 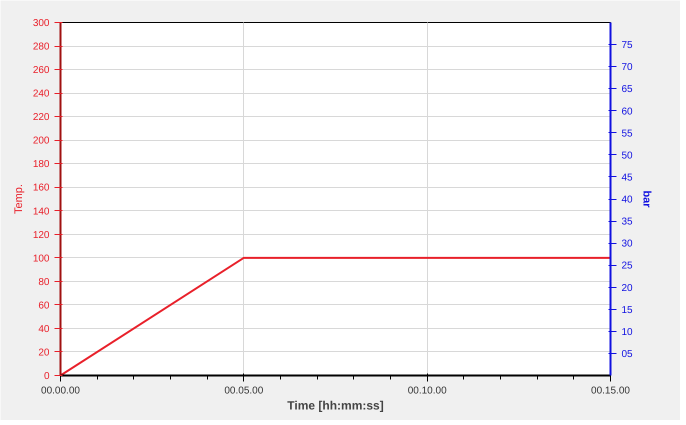 What do you see at coordinates (41, 94) in the screenshot?
I see `y-tick-label: 240` at bounding box center [41, 94].